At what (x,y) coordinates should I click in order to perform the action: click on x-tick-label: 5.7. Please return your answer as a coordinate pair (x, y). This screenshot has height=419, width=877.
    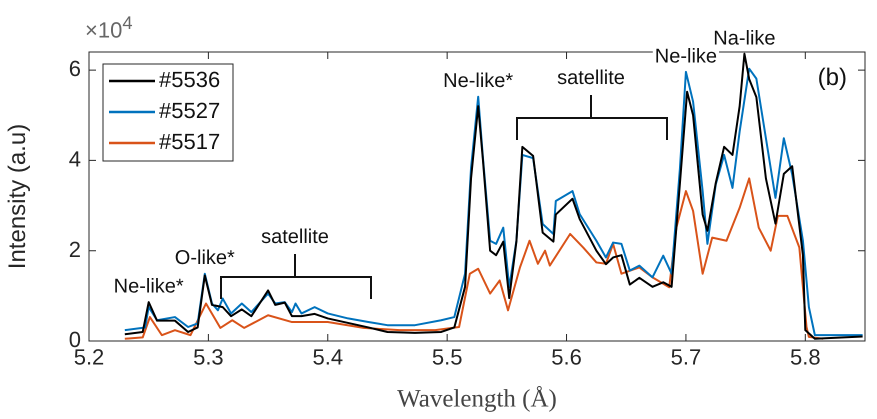
    Looking at the image, I should click on (686, 357).